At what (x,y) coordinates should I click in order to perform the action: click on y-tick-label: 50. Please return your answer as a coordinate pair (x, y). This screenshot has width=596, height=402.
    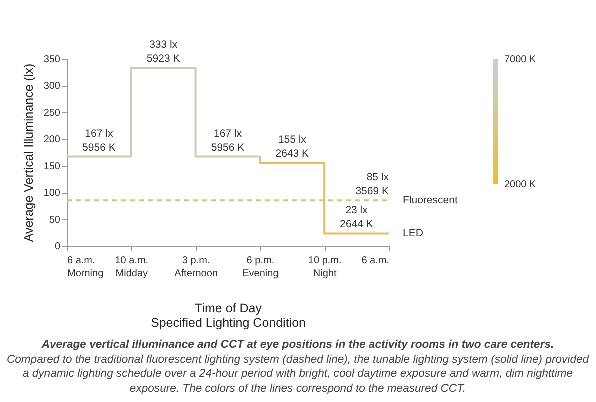
    Looking at the image, I should click on (55, 220).